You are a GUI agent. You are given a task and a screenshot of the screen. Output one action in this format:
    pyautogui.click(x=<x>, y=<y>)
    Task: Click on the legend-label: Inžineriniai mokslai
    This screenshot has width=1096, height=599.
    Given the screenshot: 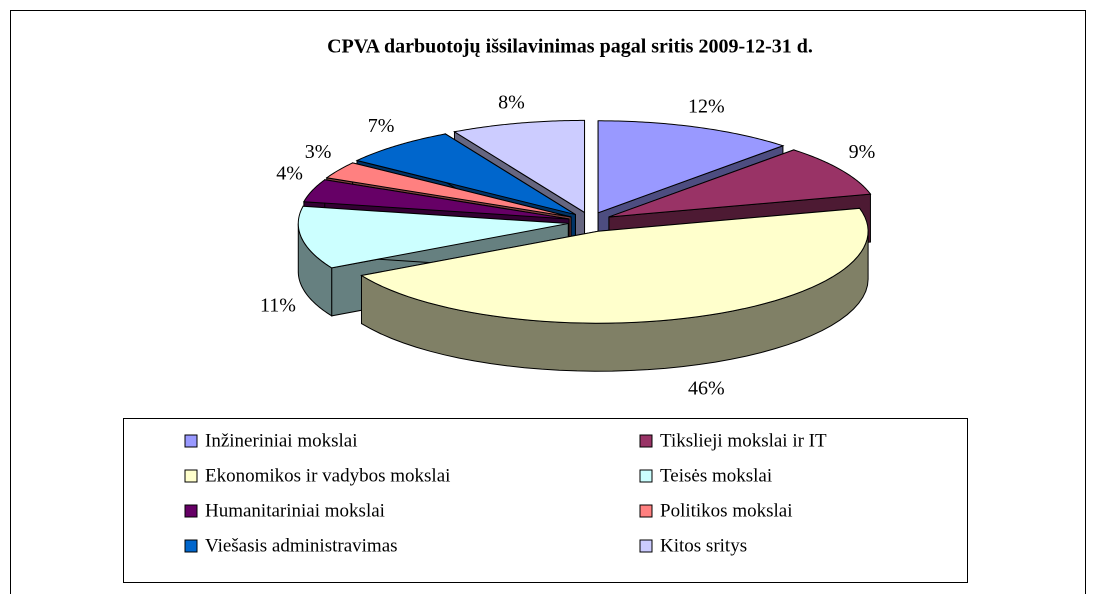 What is the action you would take?
    pyautogui.click(x=281, y=440)
    